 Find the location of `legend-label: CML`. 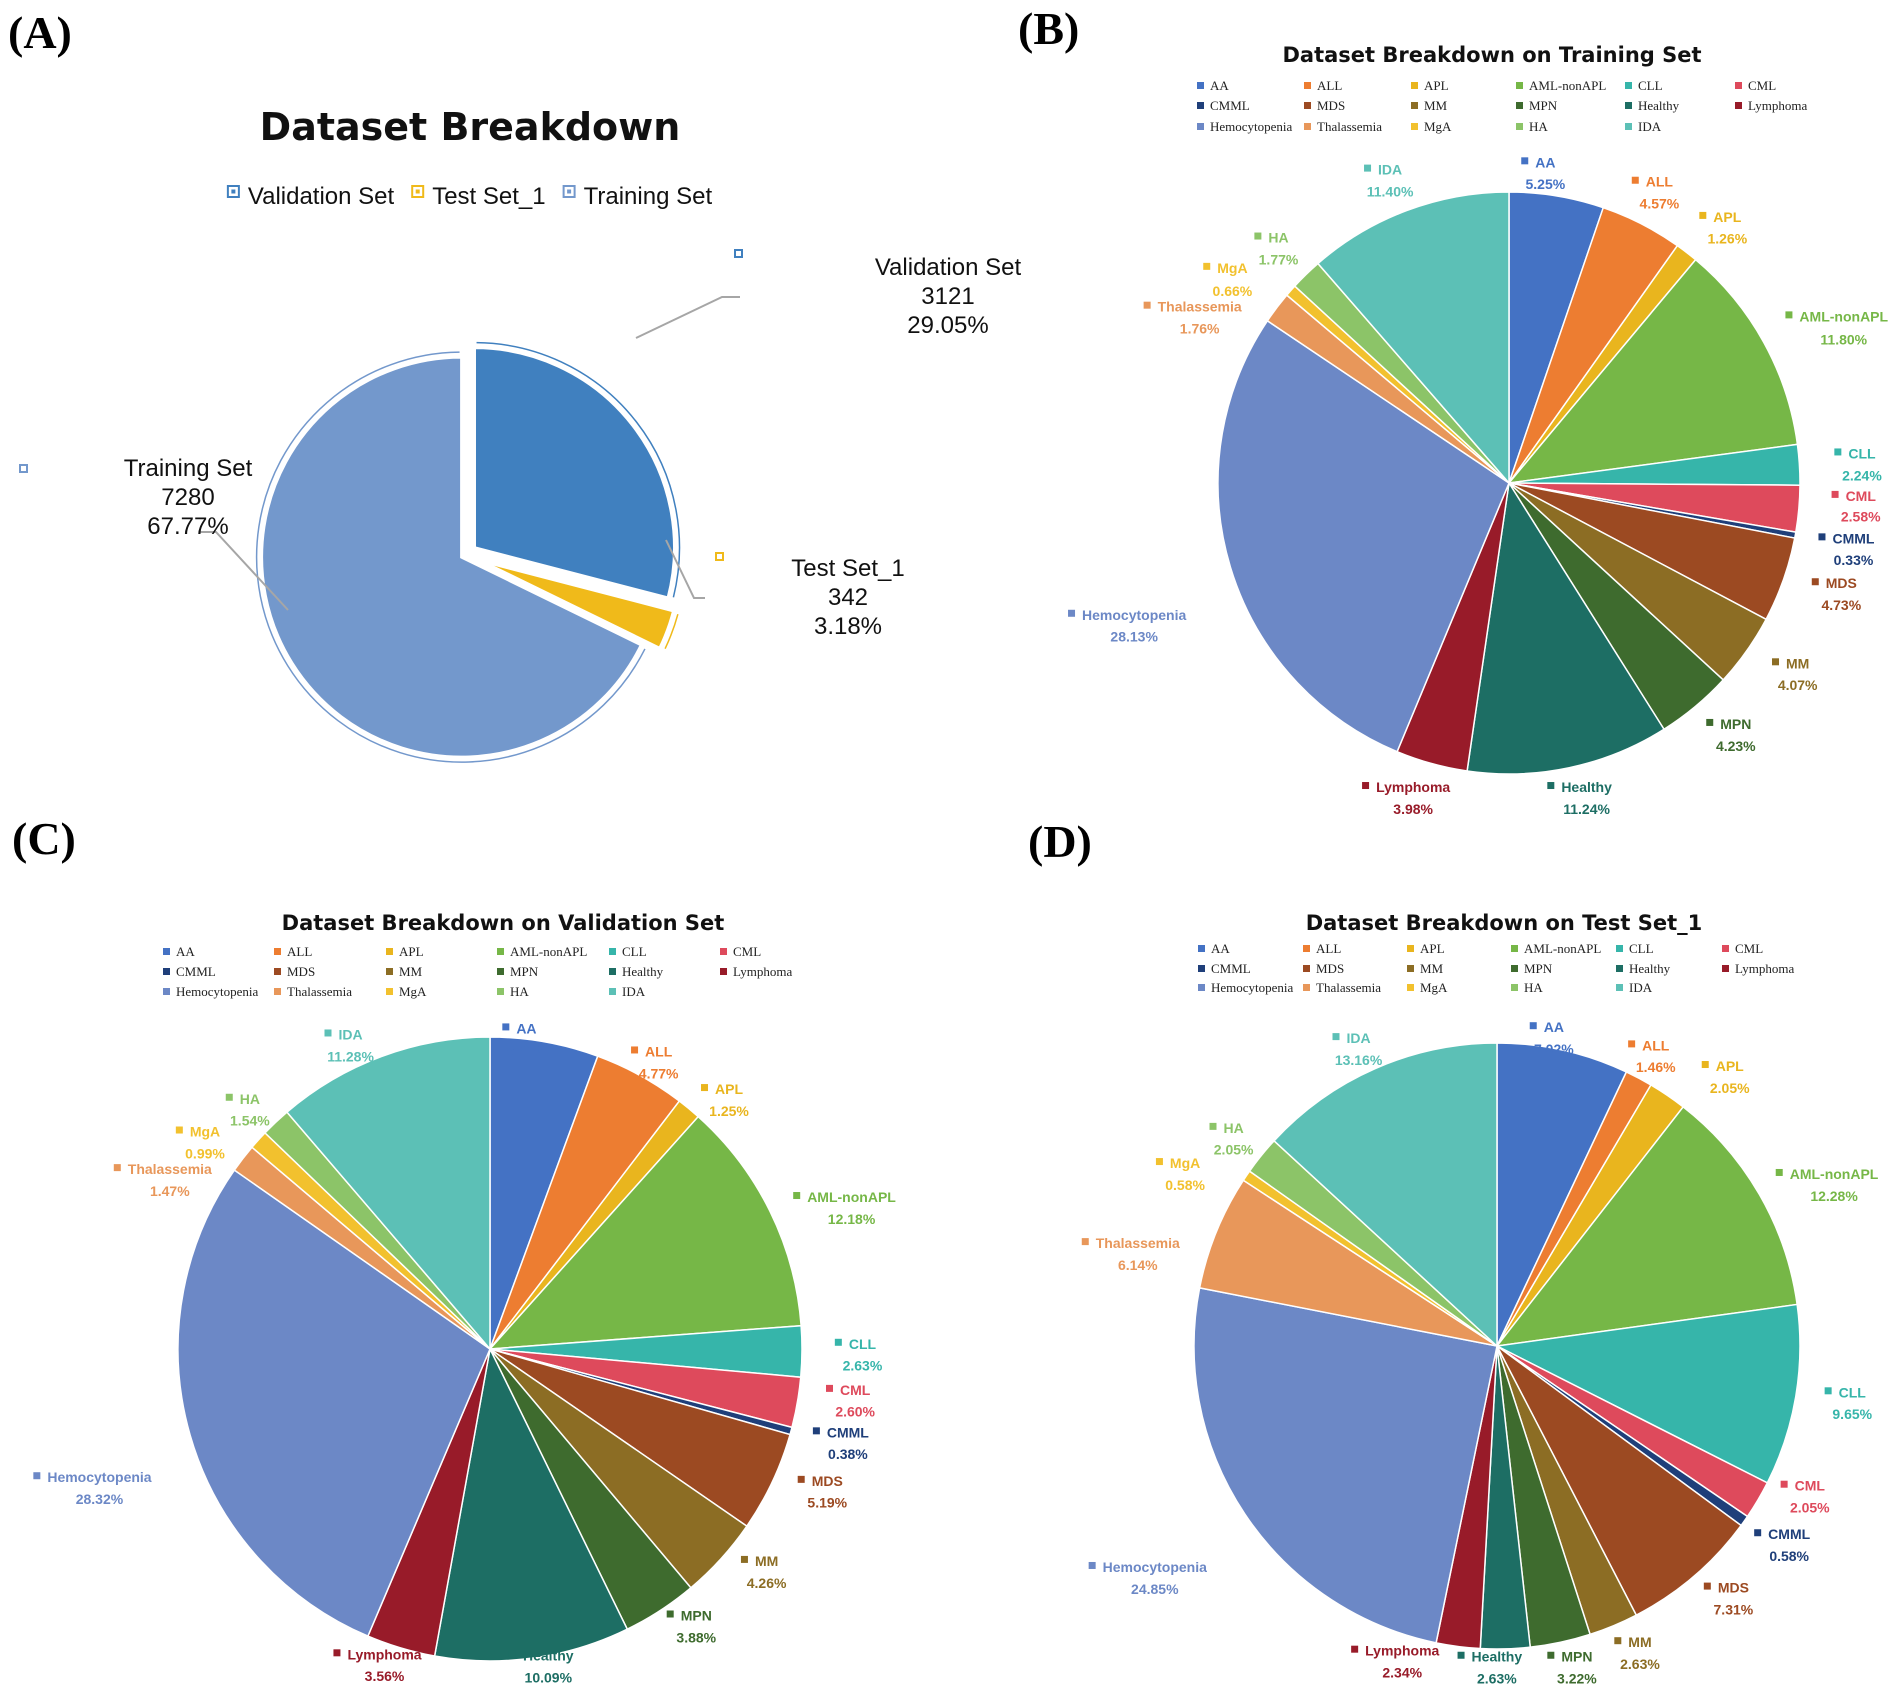

legend-label: CML is located at coordinates (1749, 948).